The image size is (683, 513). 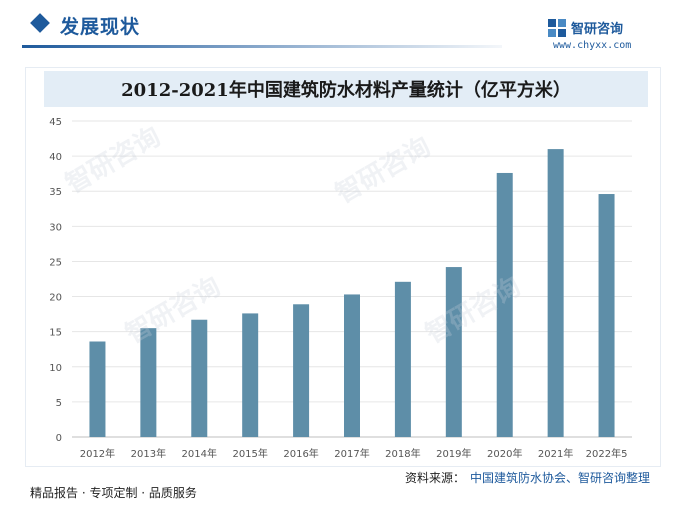 What do you see at coordinates (97, 453) in the screenshot?
I see `x-tick-label: 2012年` at bounding box center [97, 453].